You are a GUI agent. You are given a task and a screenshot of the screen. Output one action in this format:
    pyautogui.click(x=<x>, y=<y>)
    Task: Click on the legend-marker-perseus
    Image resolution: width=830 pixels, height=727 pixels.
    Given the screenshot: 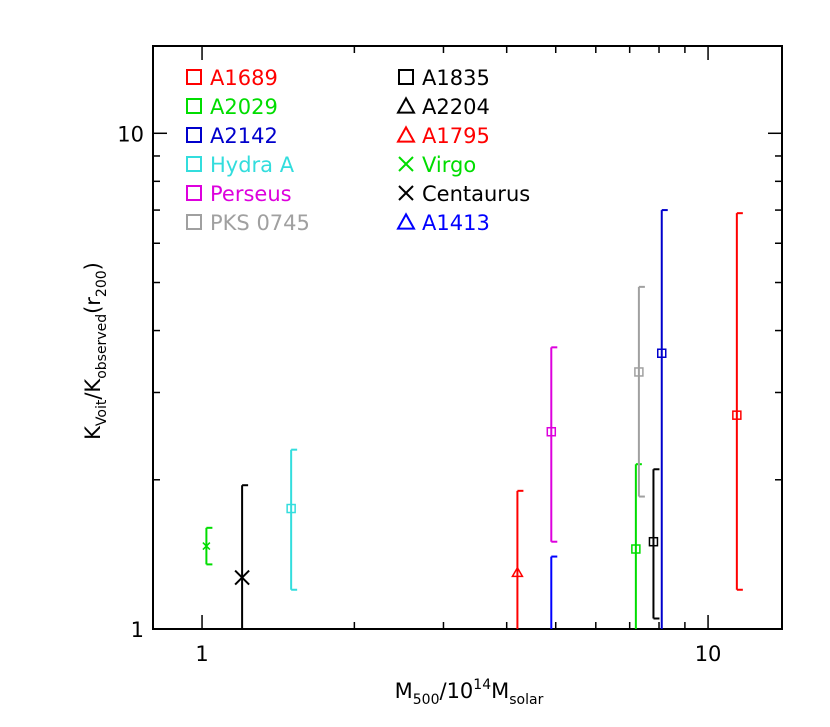 What is the action you would take?
    pyautogui.click(x=194, y=193)
    